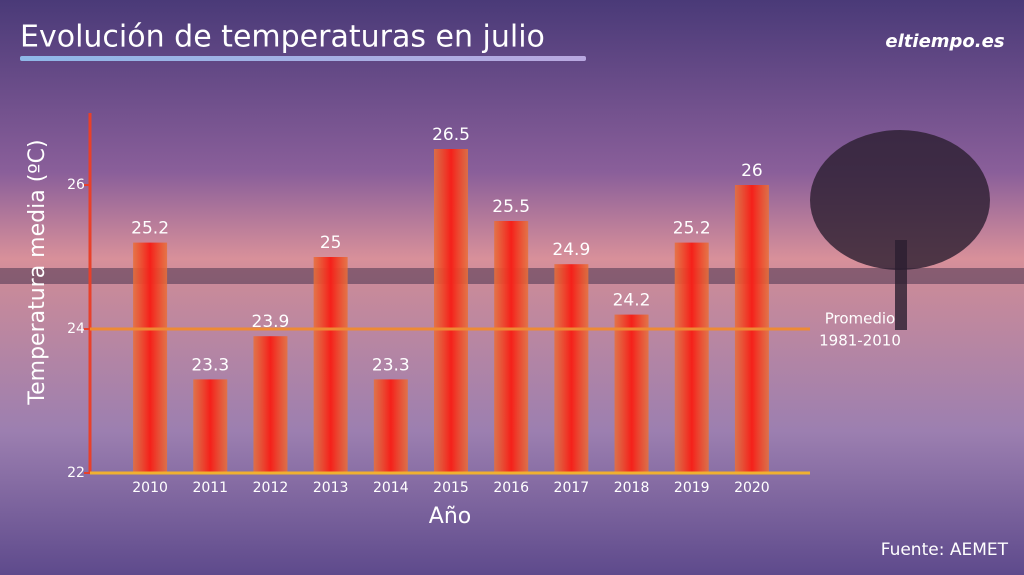 This screenshot has height=575, width=1024. Describe the element at coordinates (944, 41) in the screenshot. I see `logo: eltiempo.es` at that location.